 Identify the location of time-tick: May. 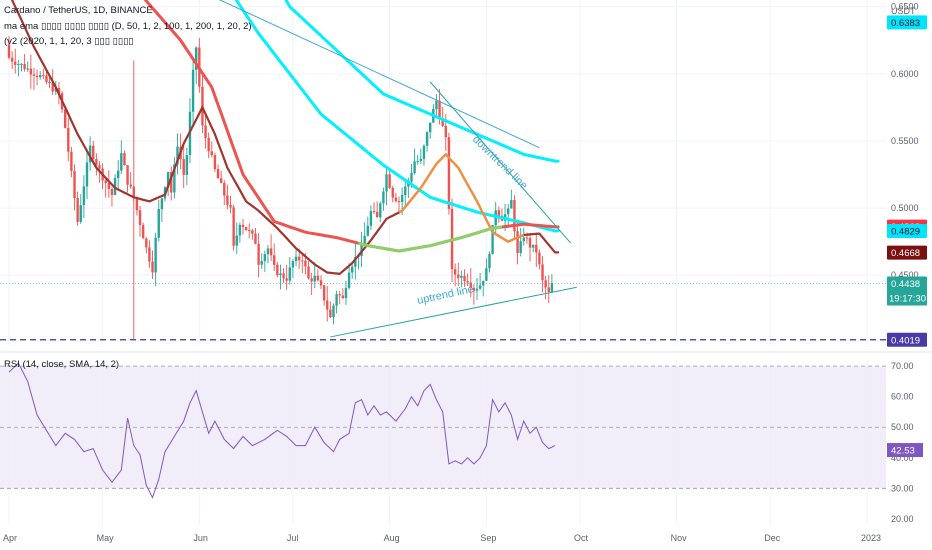
(106, 538).